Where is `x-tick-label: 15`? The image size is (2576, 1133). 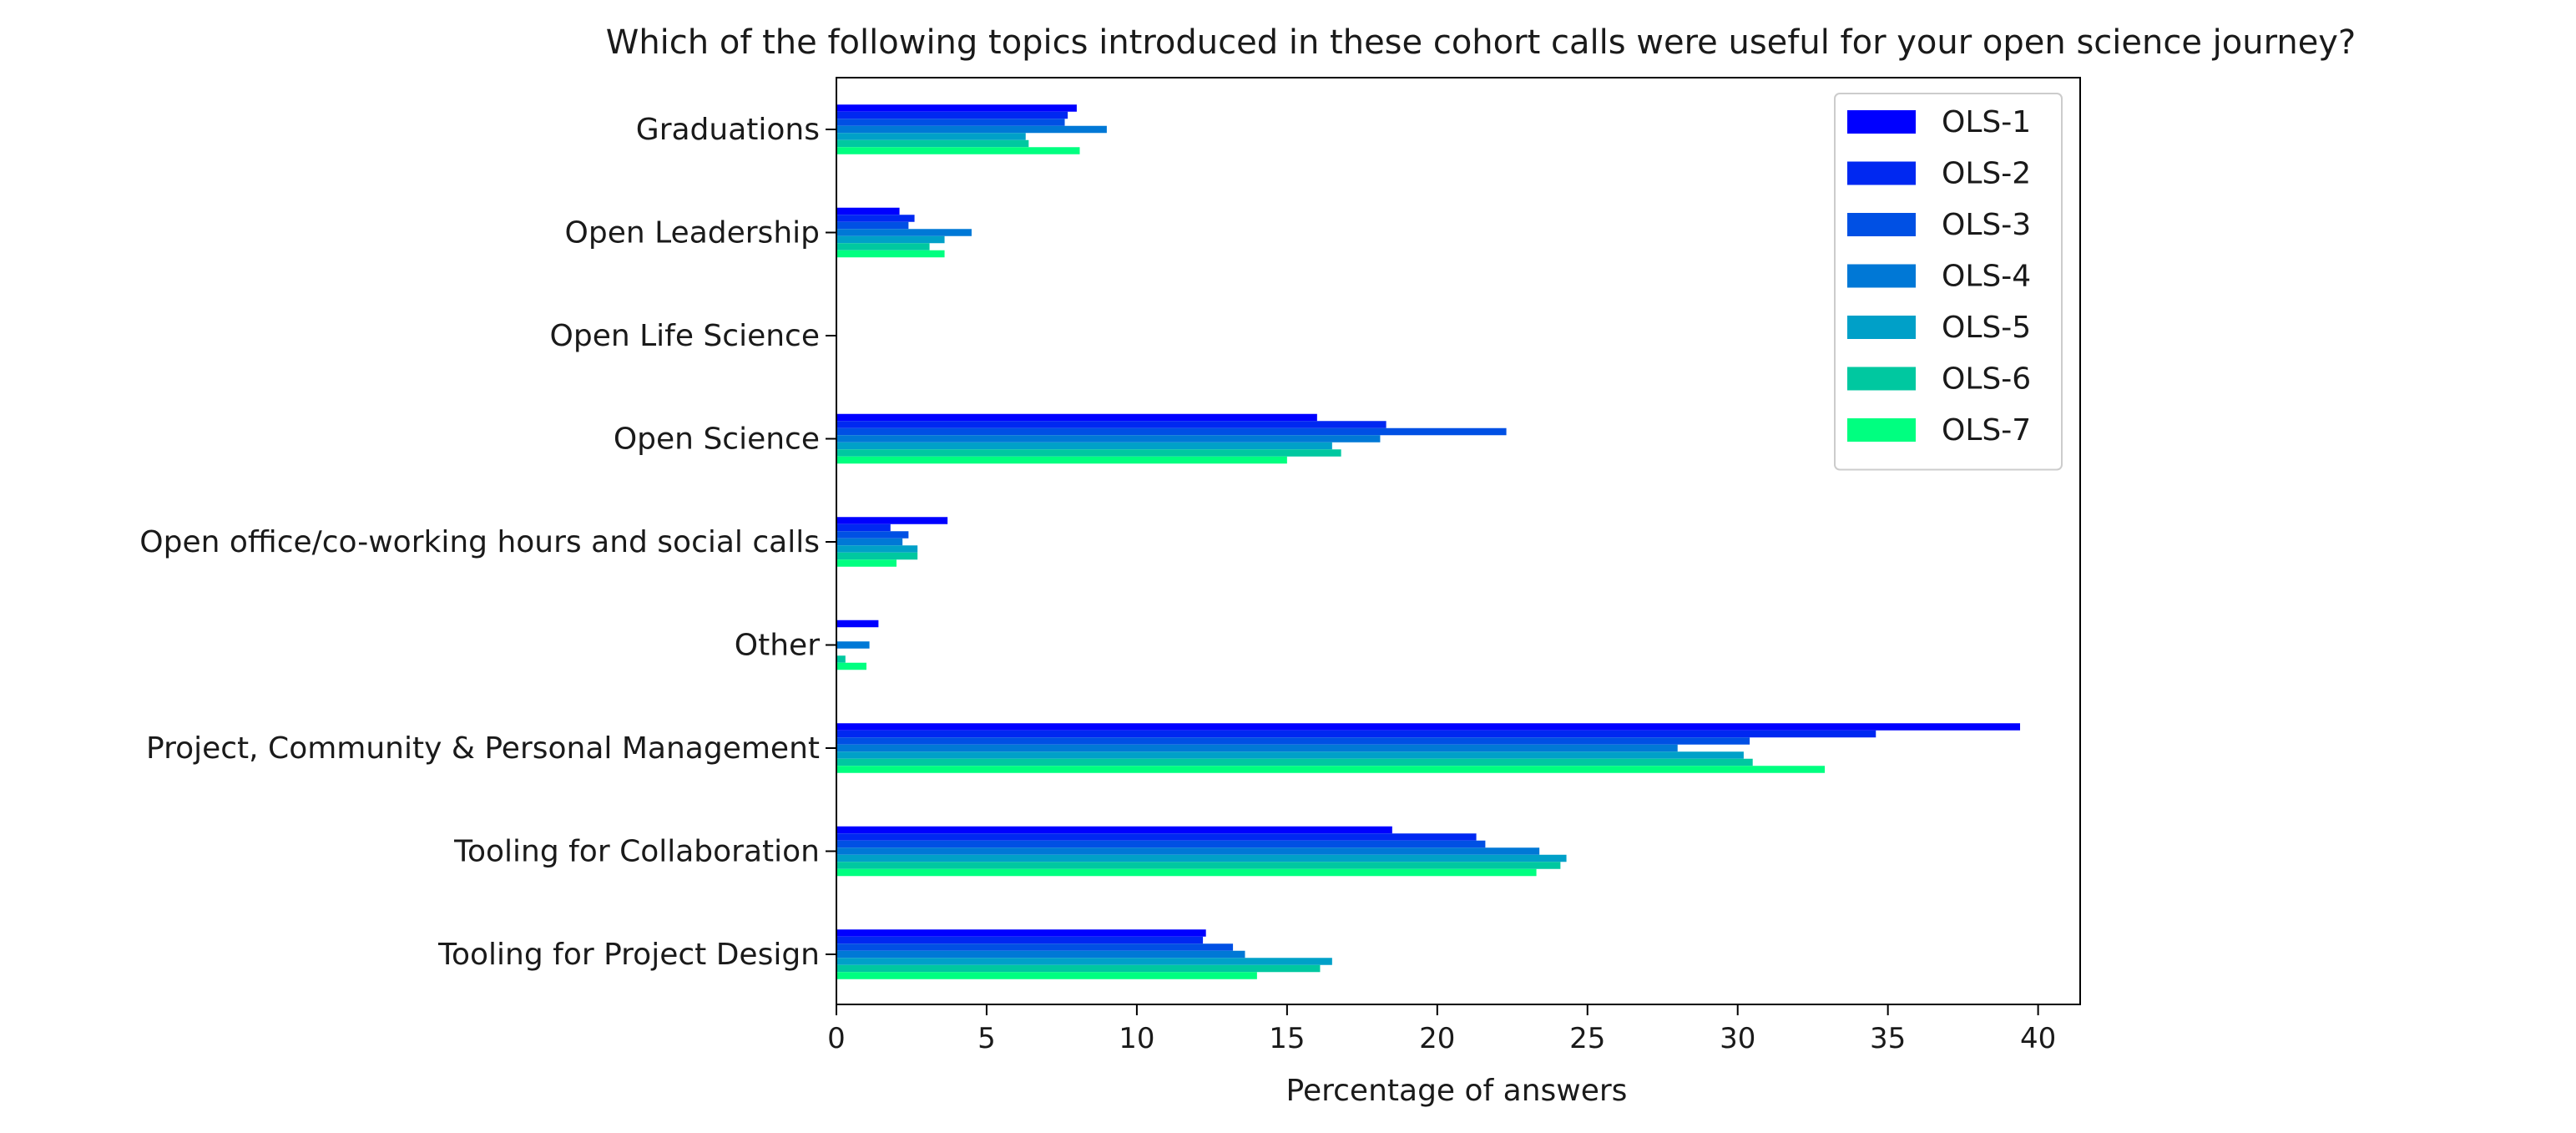
x-tick-label: 15 is located at coordinates (1287, 1038).